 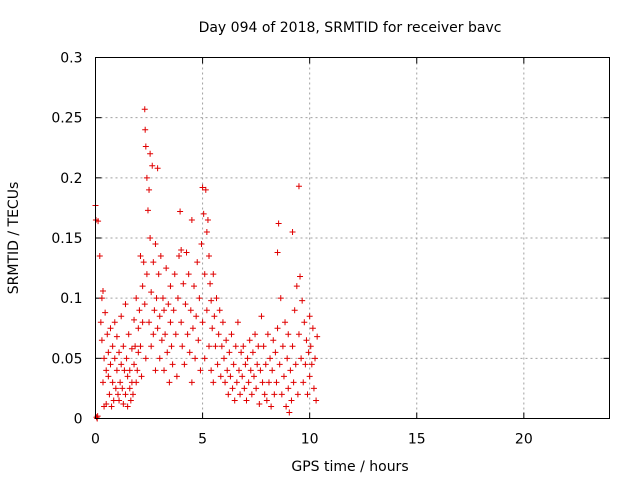 What do you see at coordinates (71, 59) in the screenshot?
I see `y-tick-label: 0.3` at bounding box center [71, 59].